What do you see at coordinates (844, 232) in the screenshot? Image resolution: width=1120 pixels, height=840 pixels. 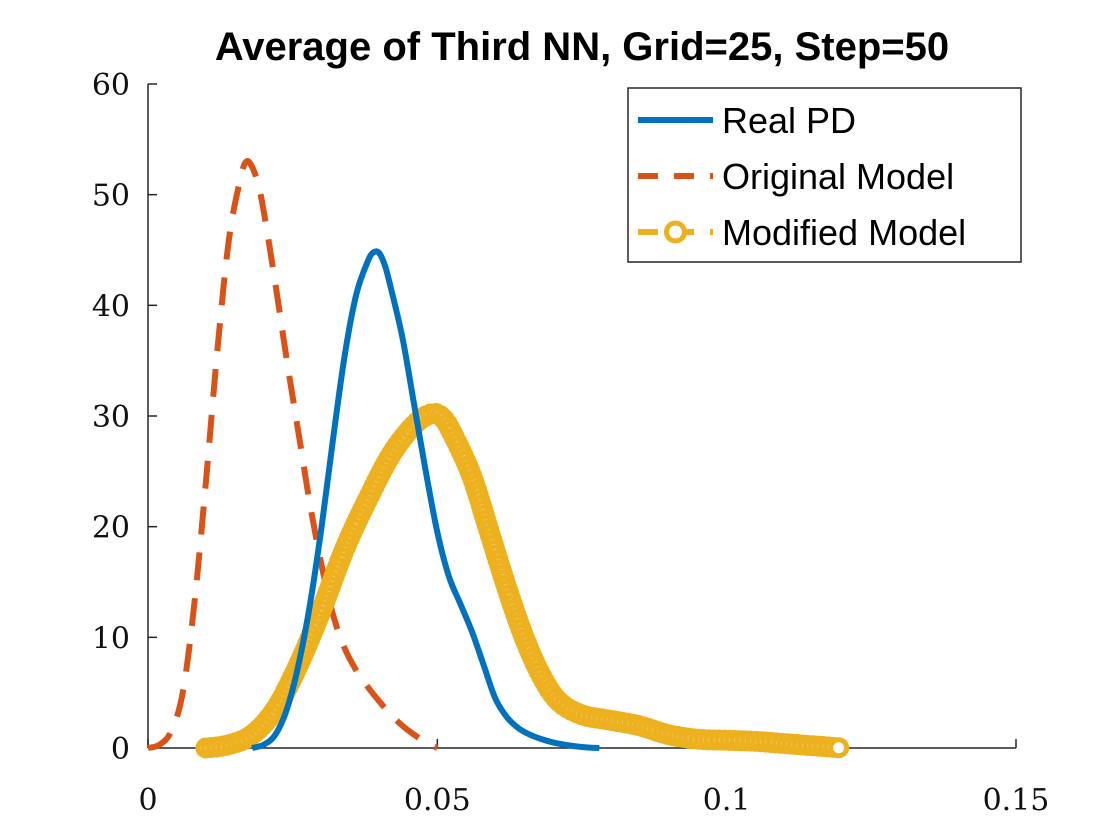 I see `legend-label-modified-model: Modified Model` at bounding box center [844, 232].